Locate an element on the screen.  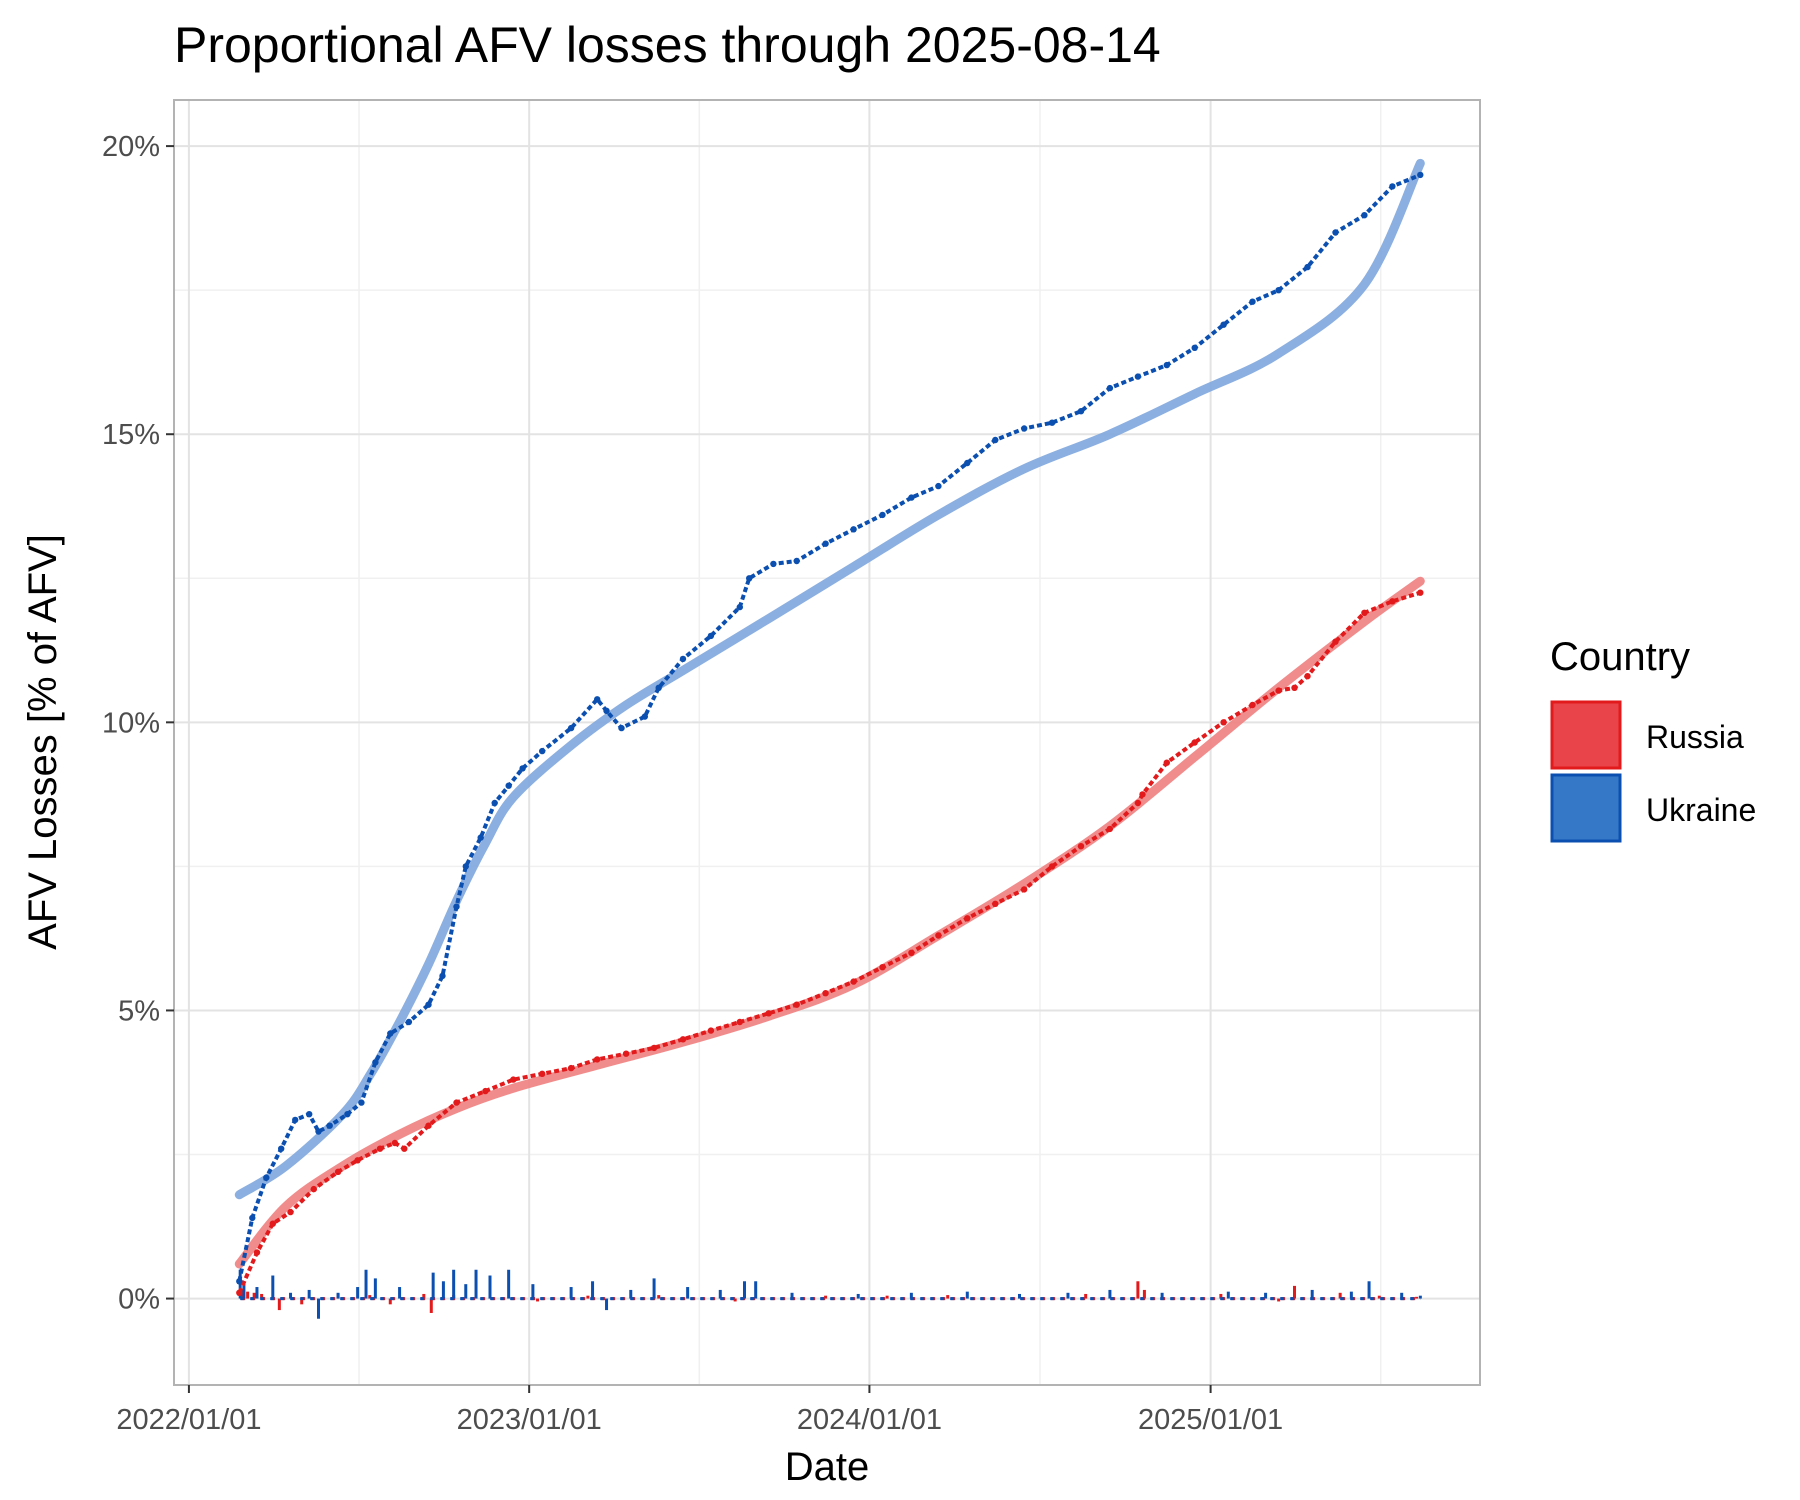
y-tick-label: 10% is located at coordinates (131, 723).